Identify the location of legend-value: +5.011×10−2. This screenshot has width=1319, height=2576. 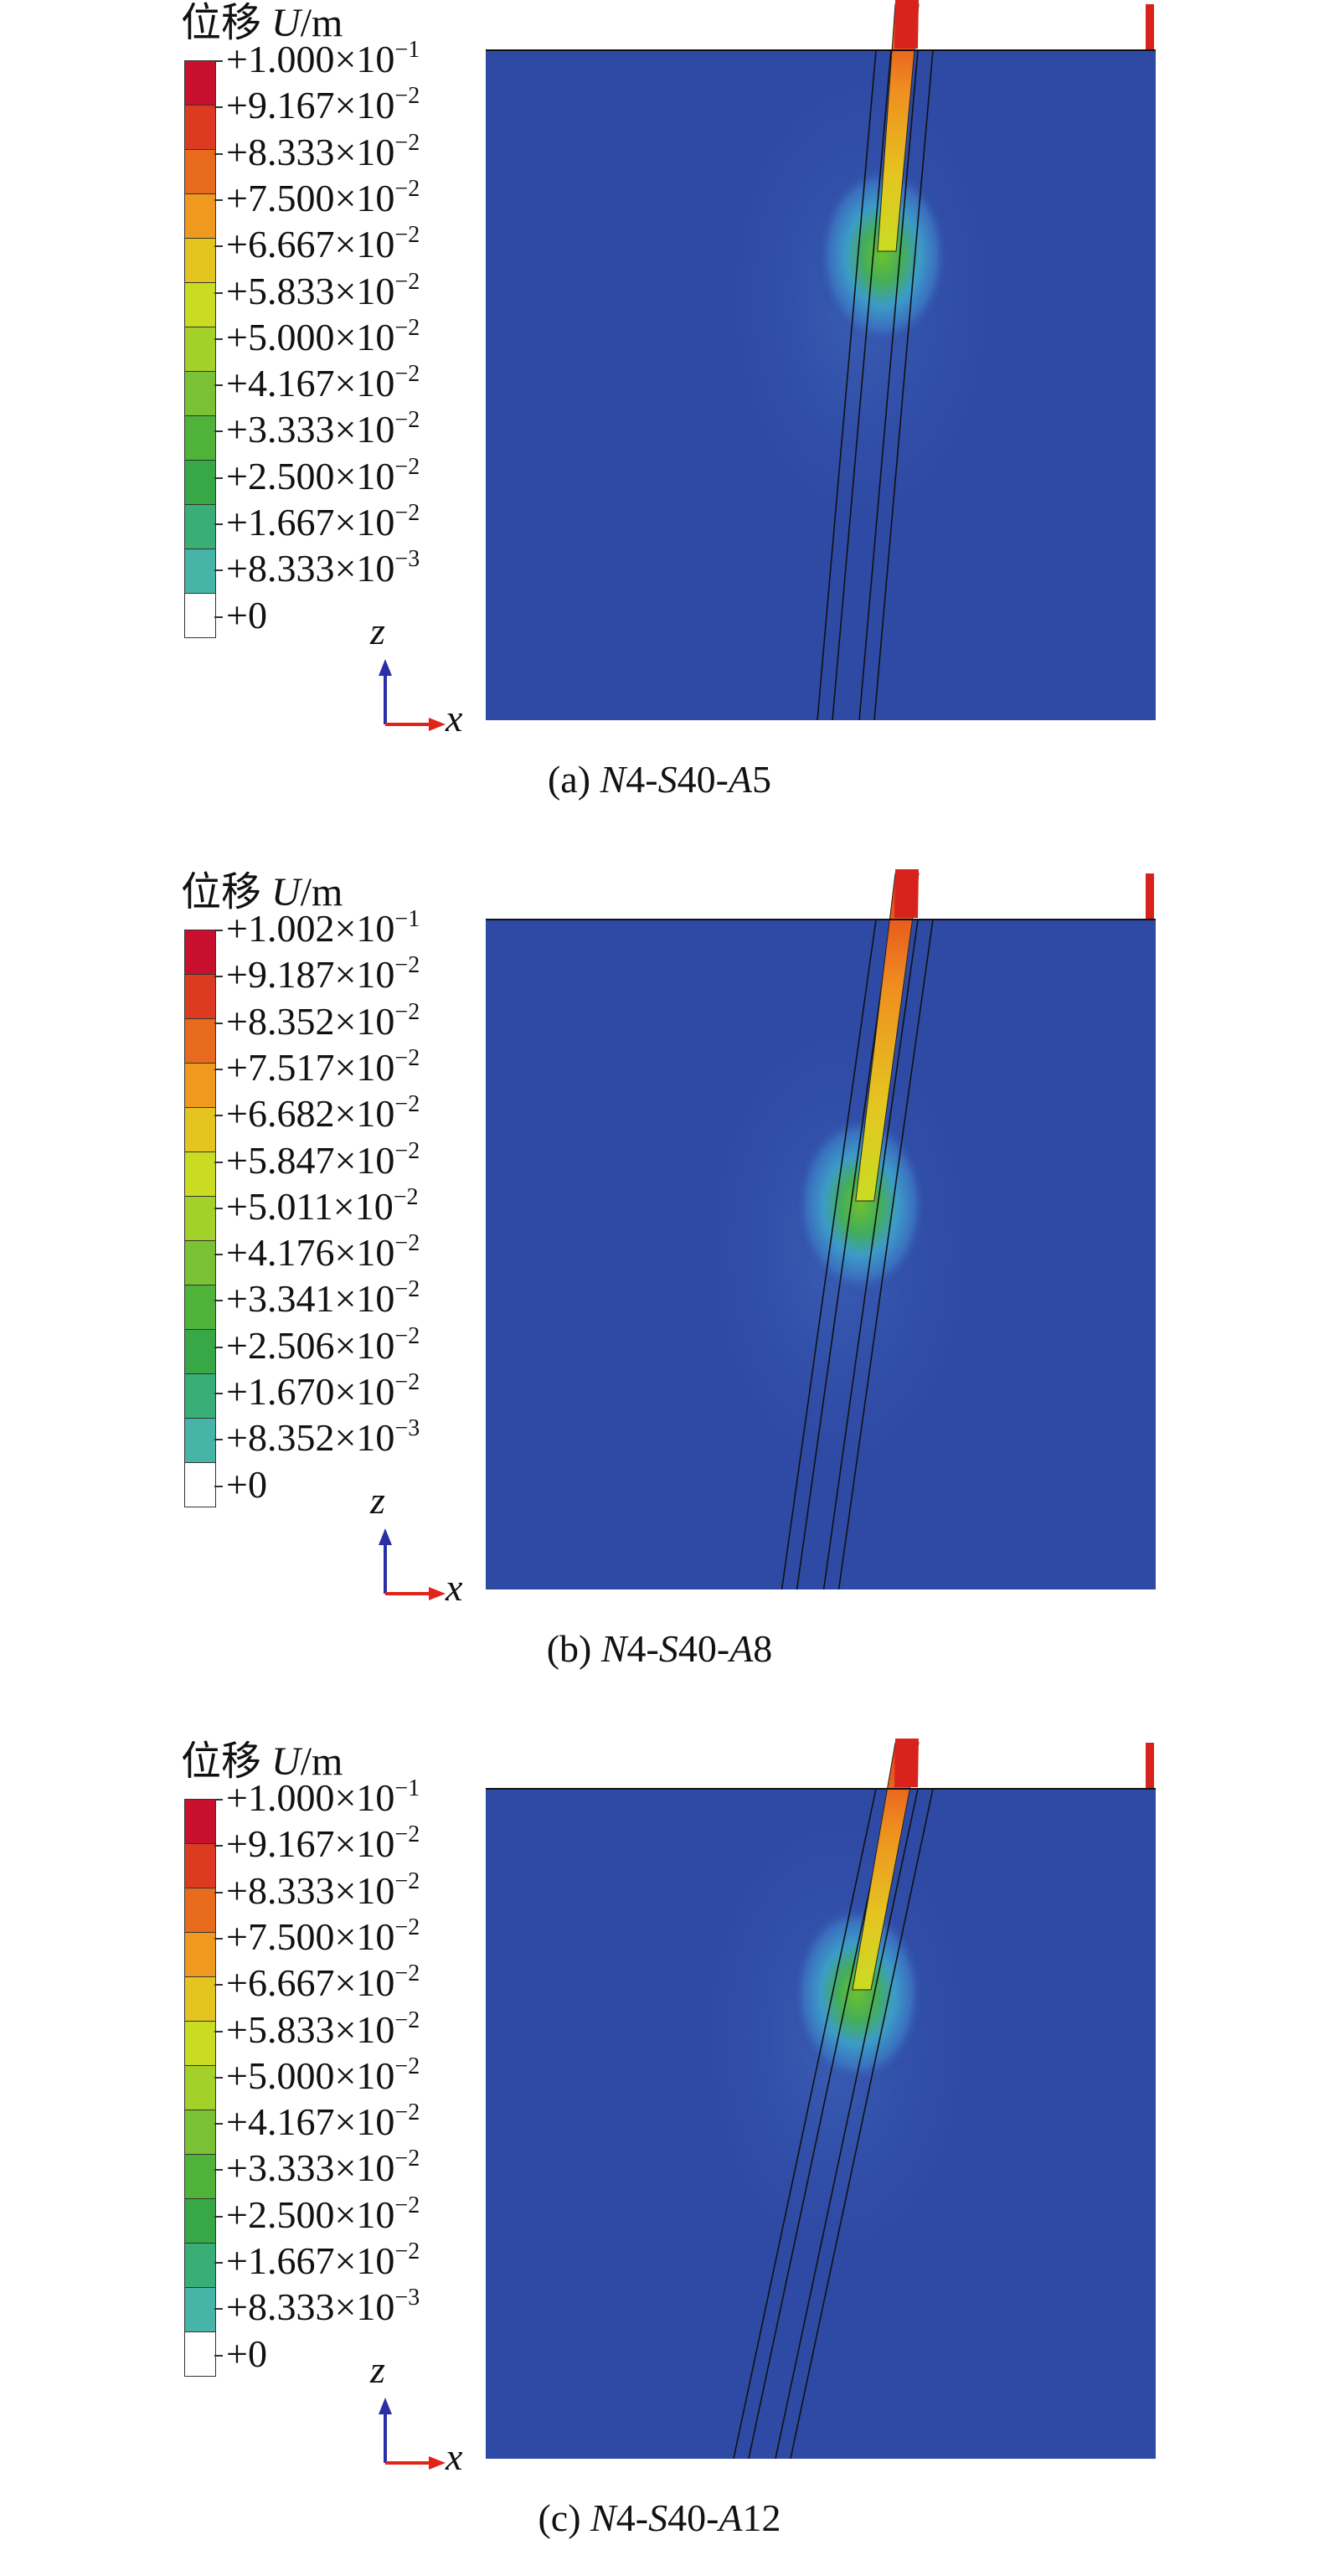
(322, 1205).